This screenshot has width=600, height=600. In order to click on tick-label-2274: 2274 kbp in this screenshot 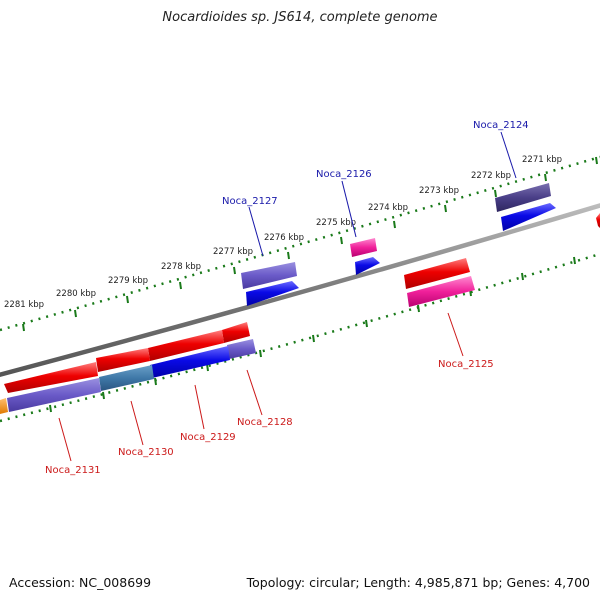, I will do `click(388, 208)`.